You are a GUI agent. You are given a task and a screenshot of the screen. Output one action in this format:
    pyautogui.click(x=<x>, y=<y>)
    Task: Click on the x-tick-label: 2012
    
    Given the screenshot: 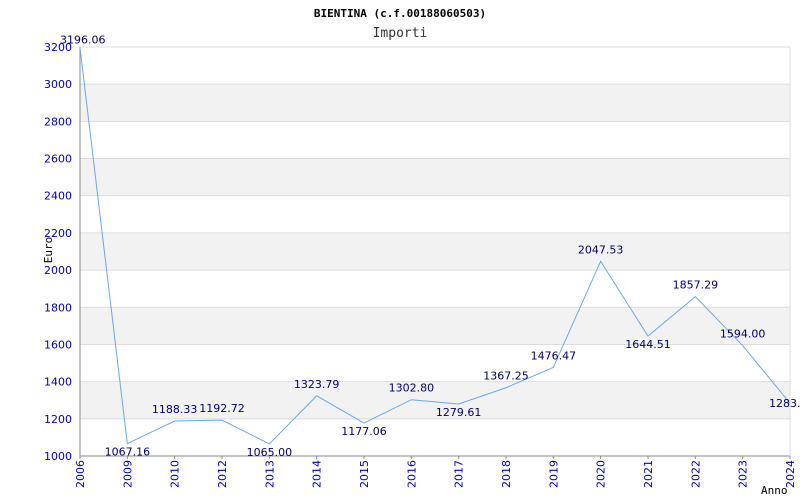 What is the action you would take?
    pyautogui.click(x=222, y=474)
    